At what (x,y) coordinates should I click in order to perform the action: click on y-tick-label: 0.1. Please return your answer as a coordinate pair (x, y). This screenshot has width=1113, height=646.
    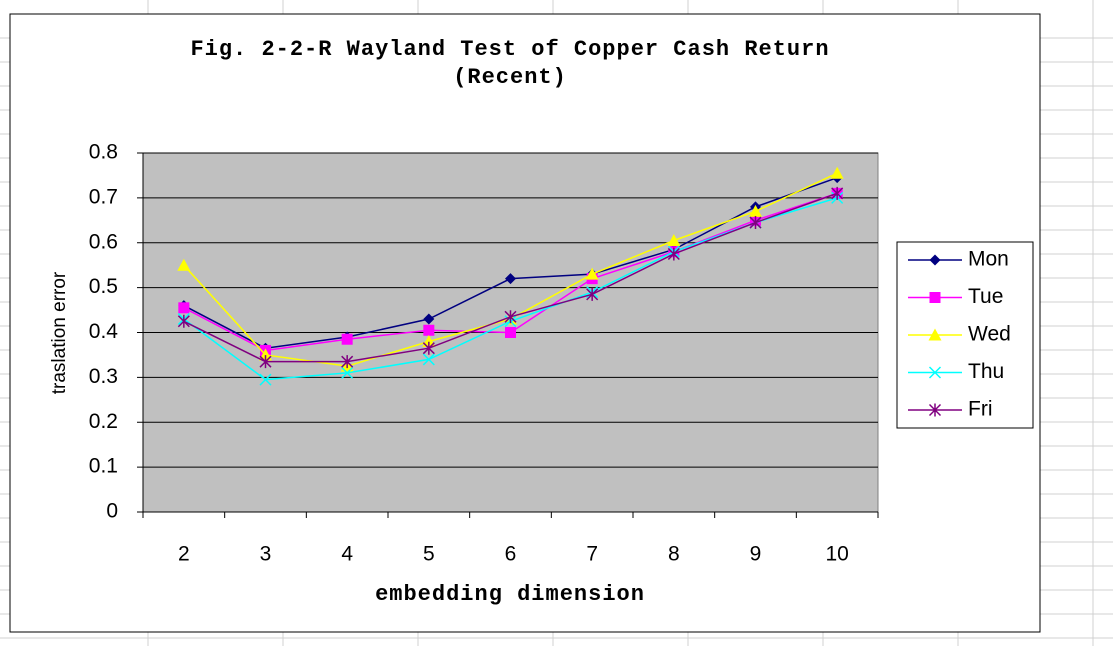
    Looking at the image, I should click on (103, 466).